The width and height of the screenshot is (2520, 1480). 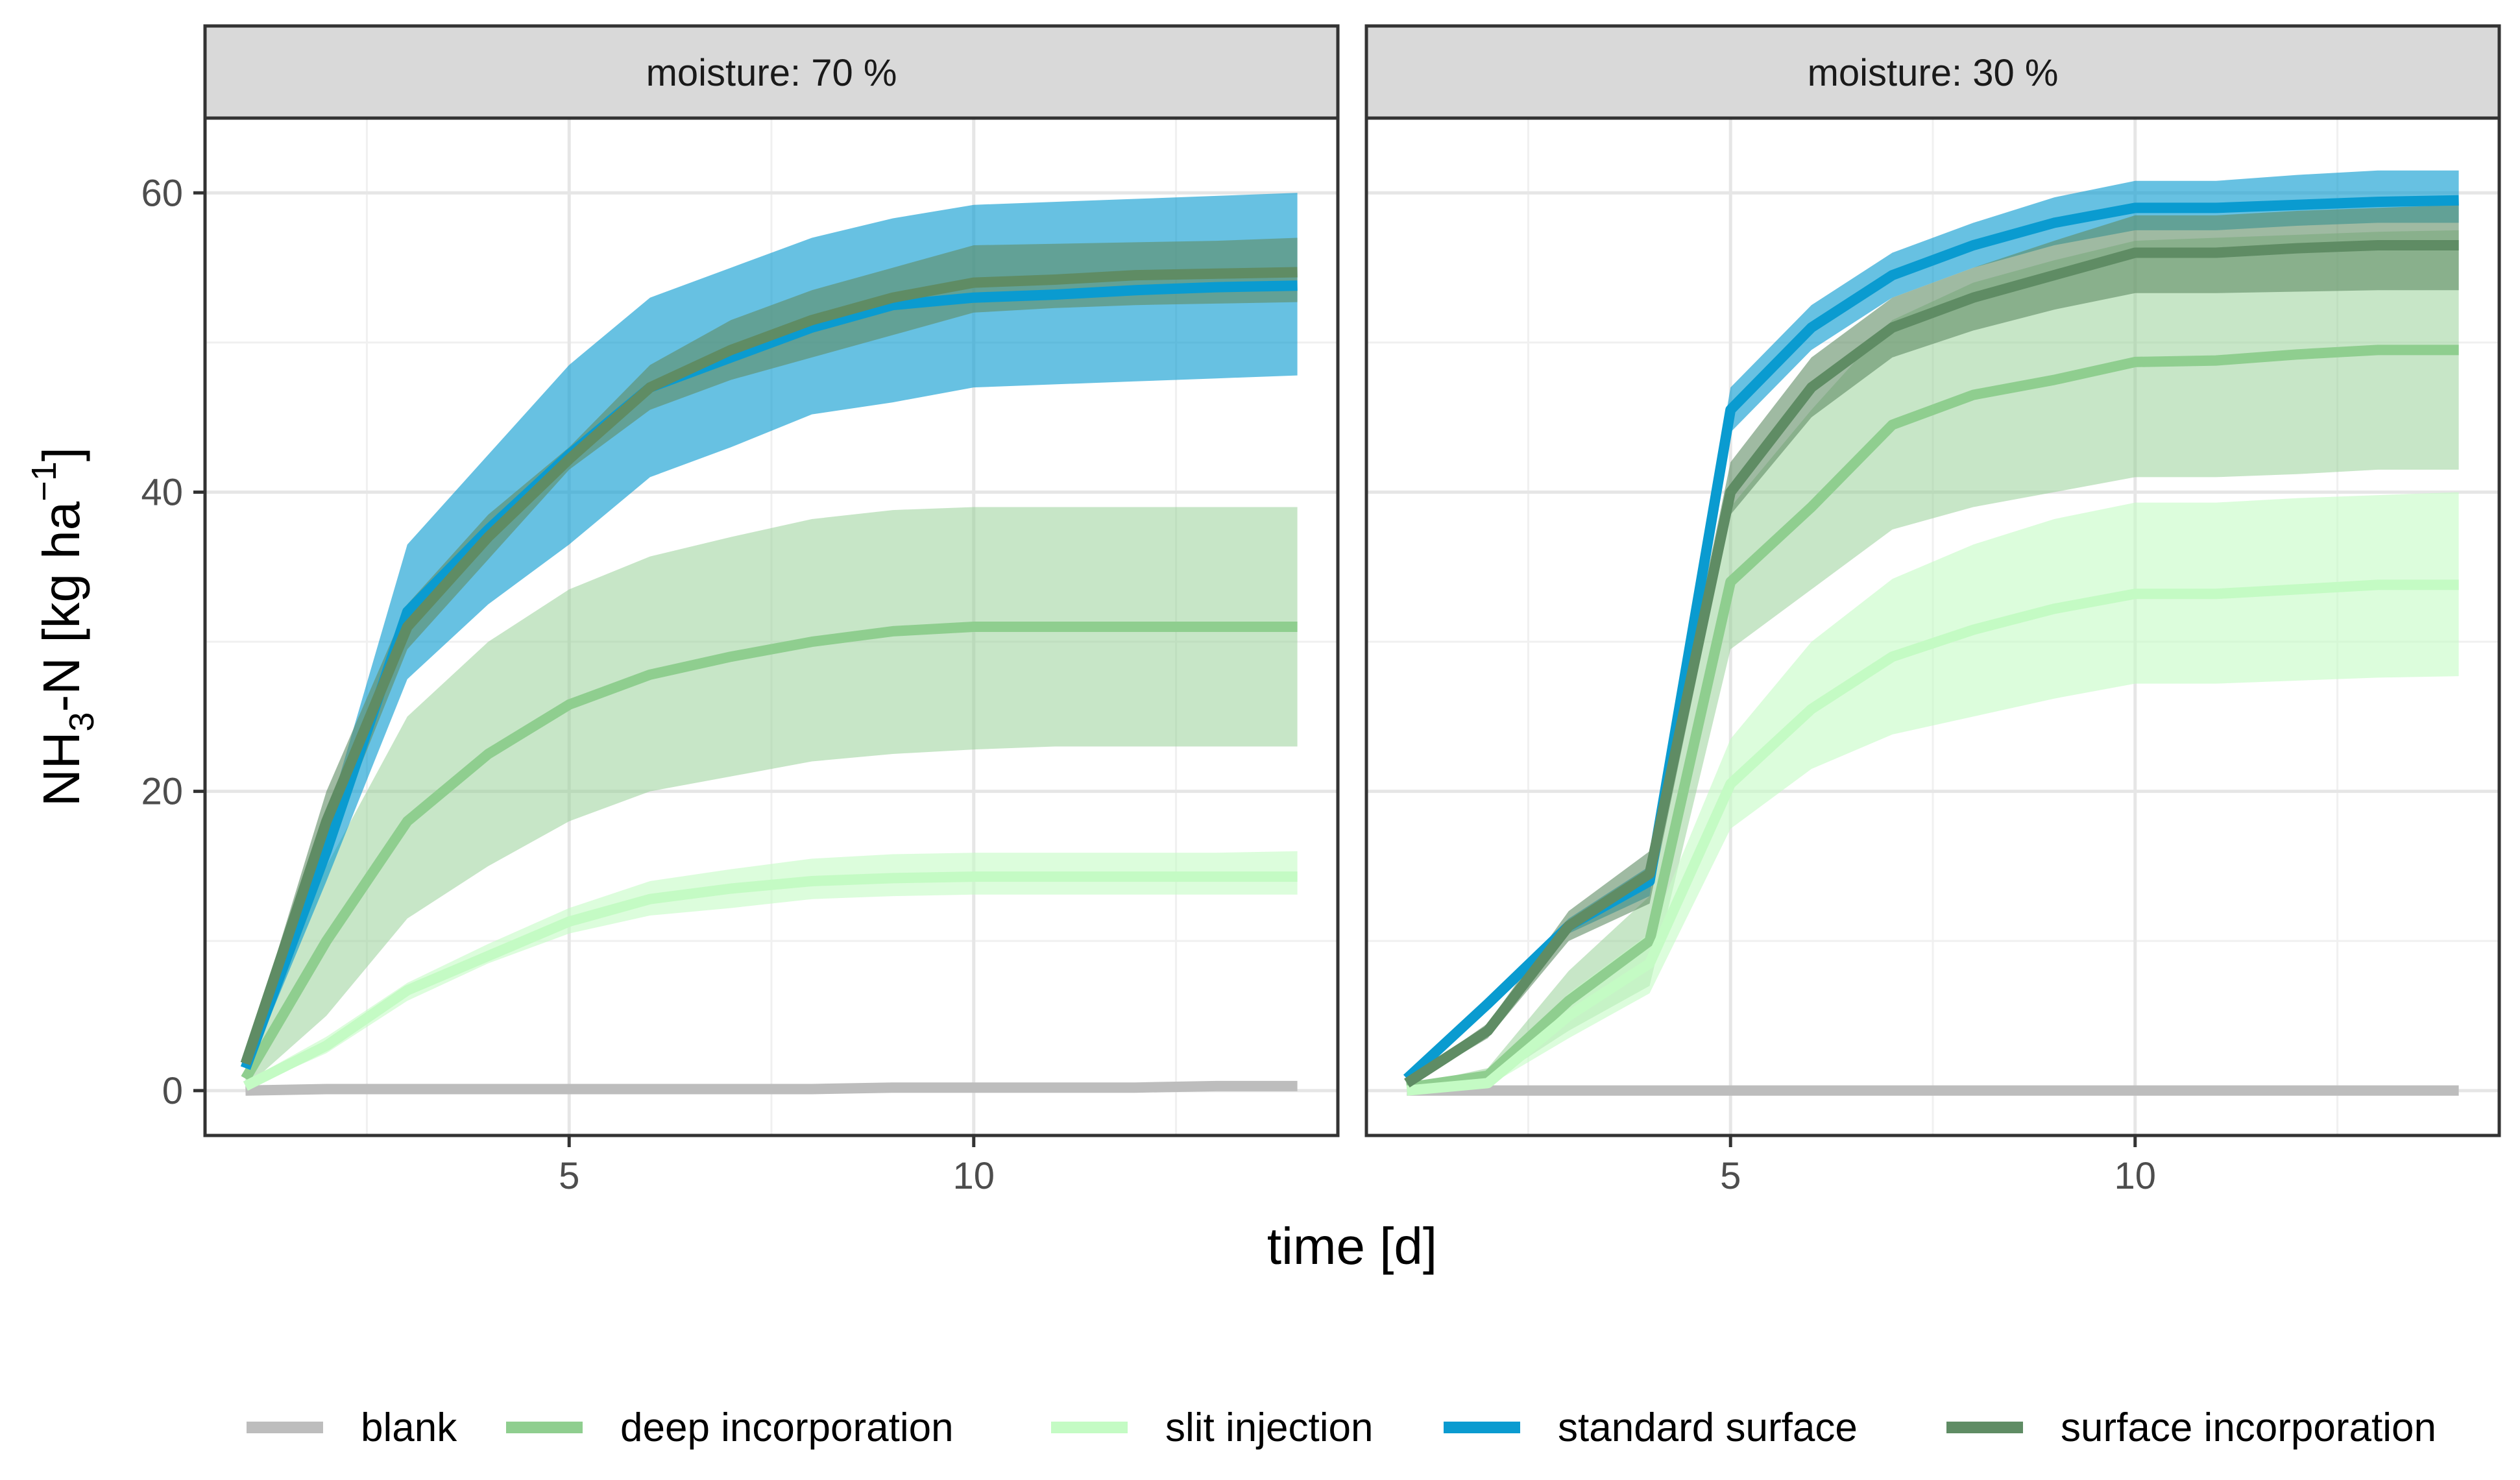 I want to click on legend-label: surface incorporation, so click(x=2248, y=1427).